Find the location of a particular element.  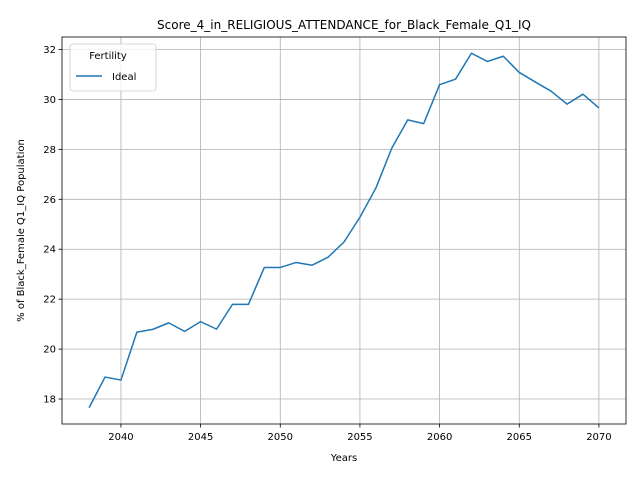

x-tick-label: 2055 is located at coordinates (359, 437).